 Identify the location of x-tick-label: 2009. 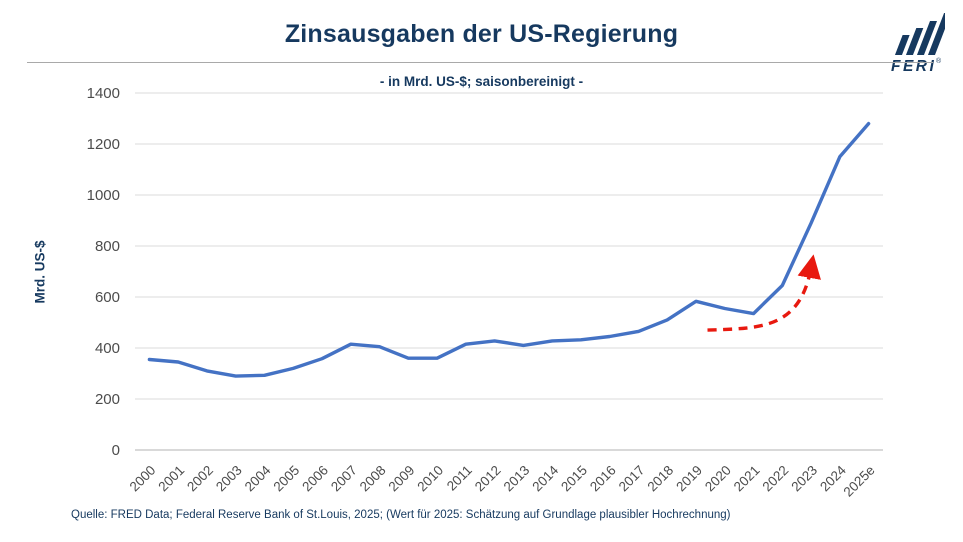
(402, 479).